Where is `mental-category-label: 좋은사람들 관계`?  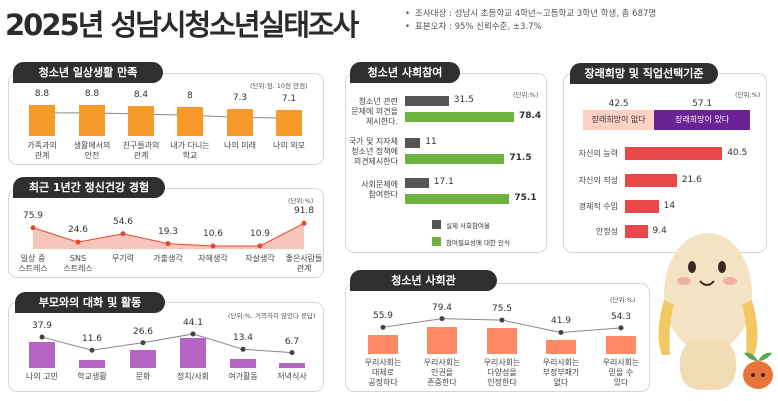
mental-category-label: 좋은사람들 관계 is located at coordinates (304, 263).